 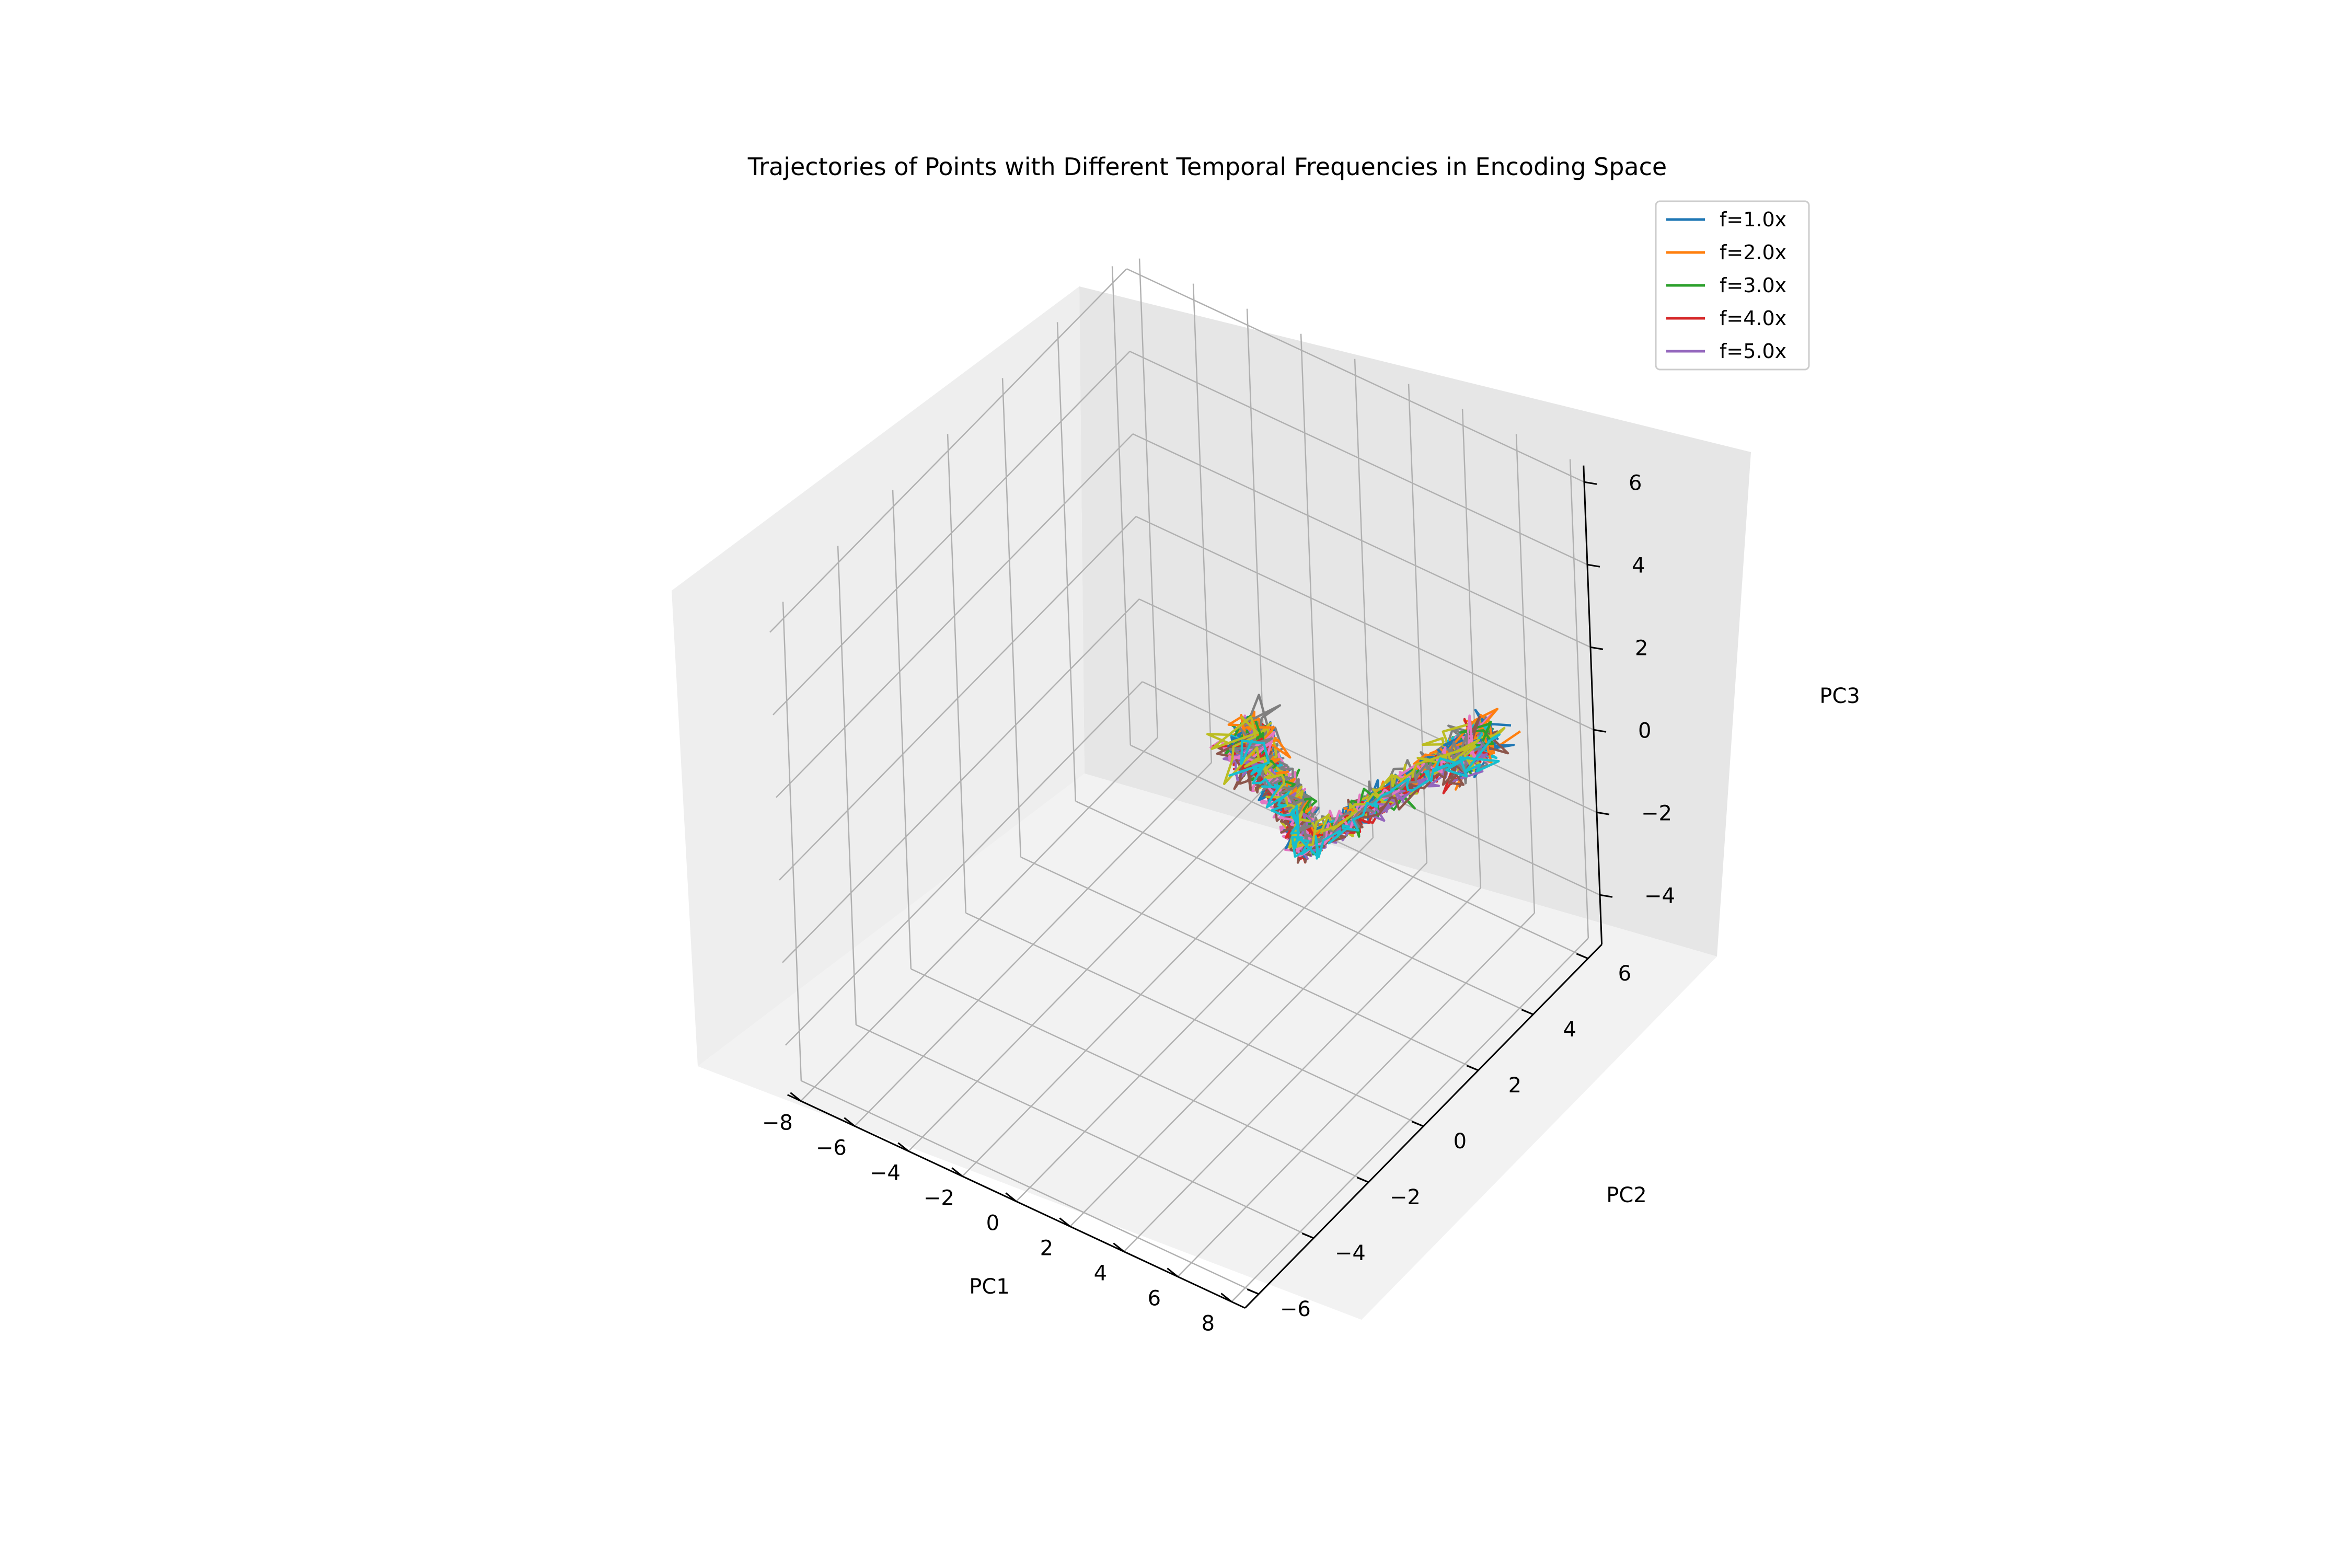 What do you see at coordinates (1154, 1299) in the screenshot?
I see `x-tick-label: 6` at bounding box center [1154, 1299].